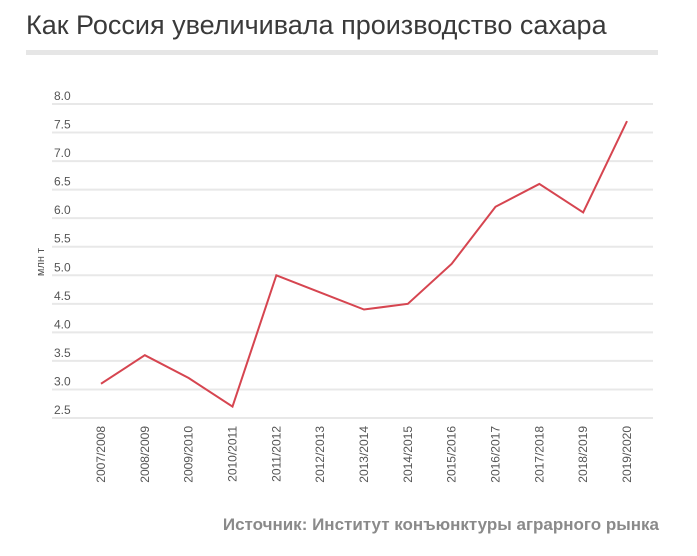  I want to click on y-axis-label: млн т, so click(41, 262).